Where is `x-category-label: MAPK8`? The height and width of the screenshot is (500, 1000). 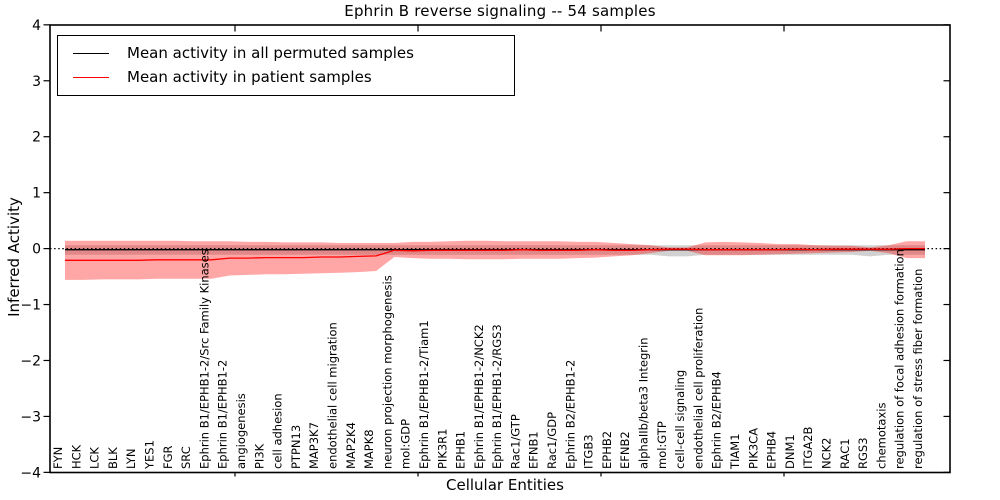 x-category-label: MAPK8 is located at coordinates (369, 449).